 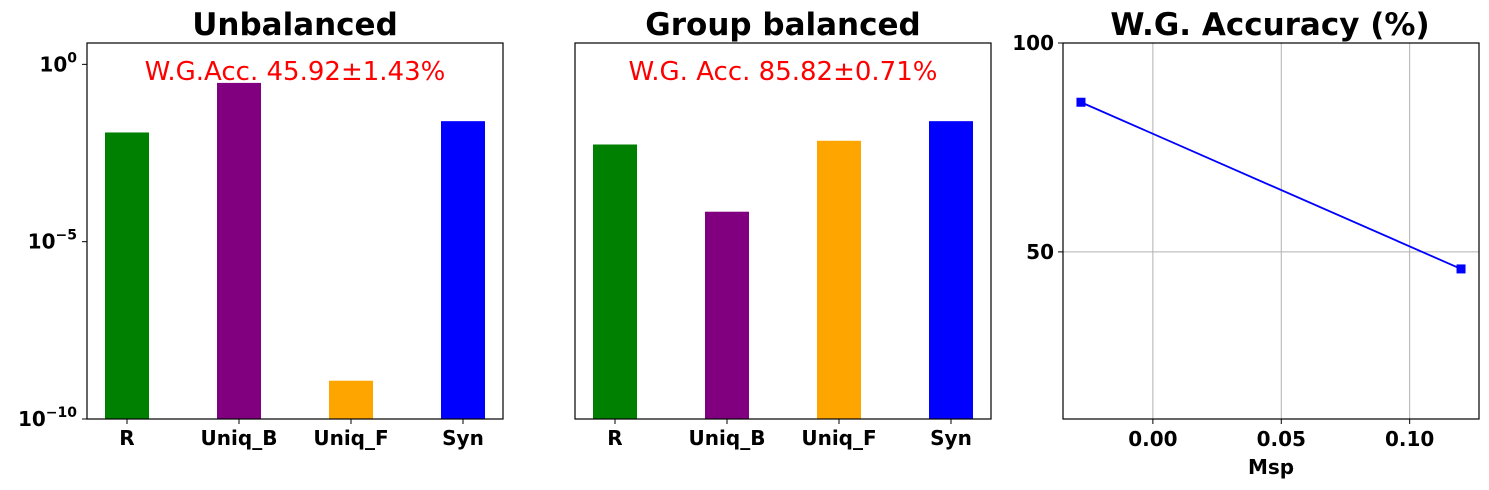 What do you see at coordinates (295, 25) in the screenshot?
I see `chart-title: Unbalanced` at bounding box center [295, 25].